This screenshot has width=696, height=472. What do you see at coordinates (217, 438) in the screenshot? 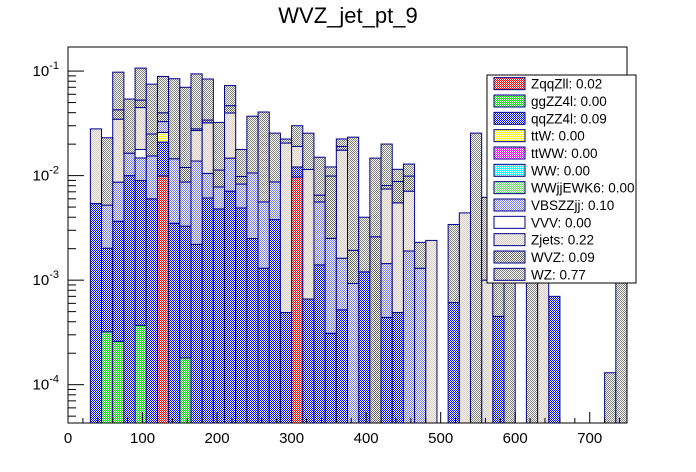
I see `x-tick-label: 200` at bounding box center [217, 438].